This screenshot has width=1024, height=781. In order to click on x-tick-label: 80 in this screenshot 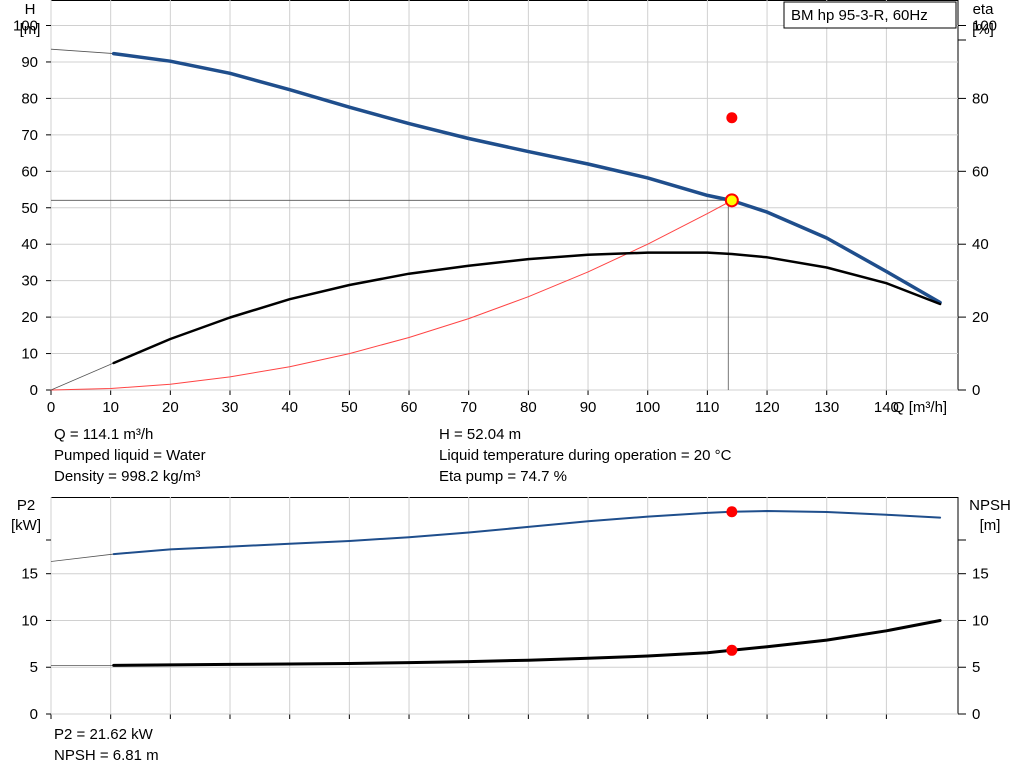, I will do `click(528, 407)`.